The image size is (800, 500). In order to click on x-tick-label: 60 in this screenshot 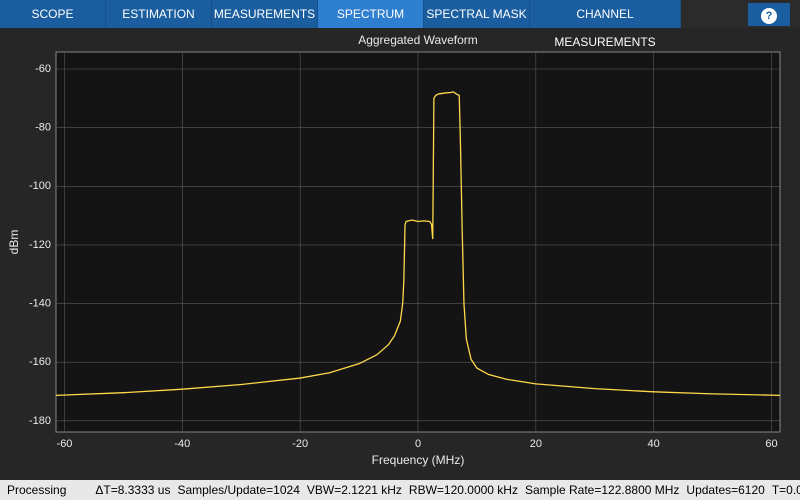, I will do `click(771, 444)`.